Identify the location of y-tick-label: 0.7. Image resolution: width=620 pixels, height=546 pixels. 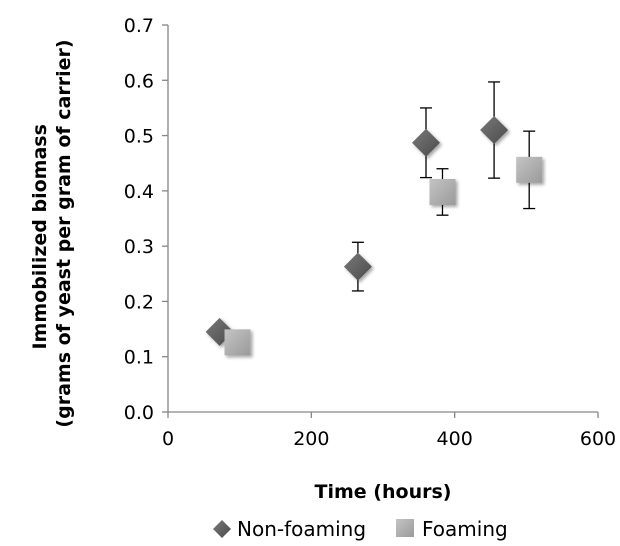
(139, 26).